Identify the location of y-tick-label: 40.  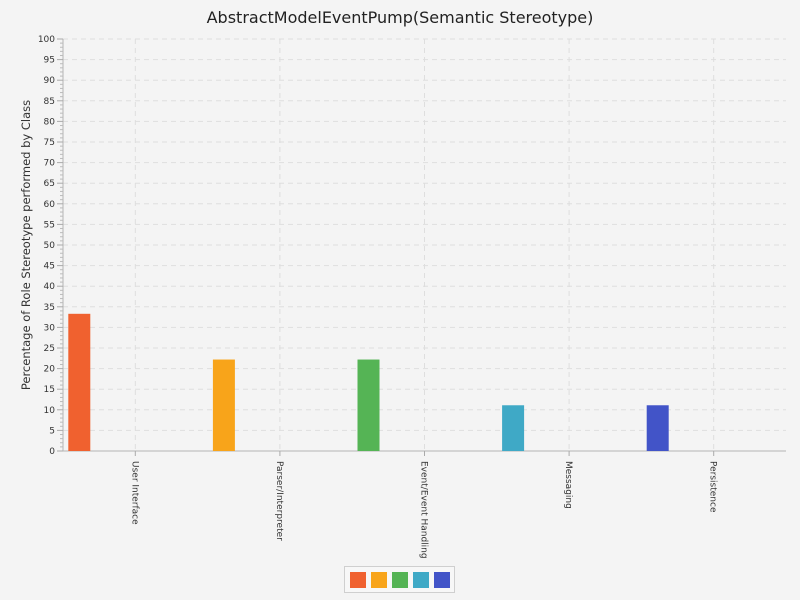
(50, 287).